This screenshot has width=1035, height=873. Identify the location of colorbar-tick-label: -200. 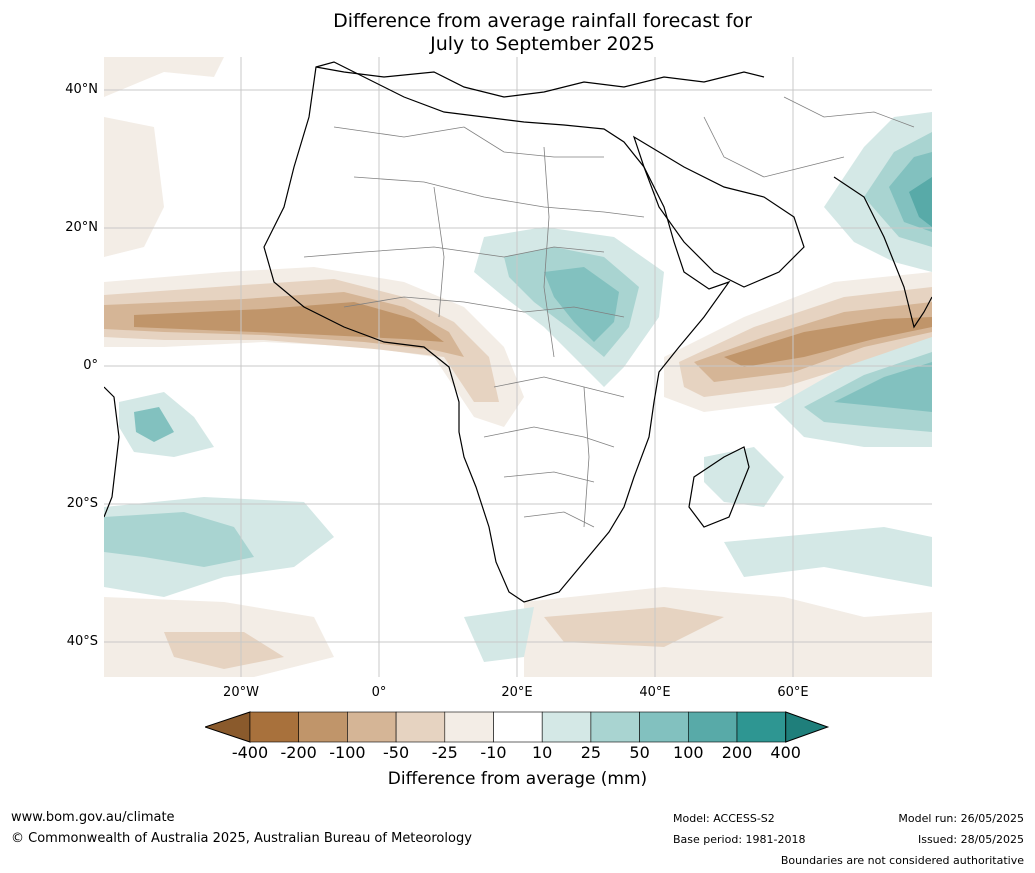
(298, 752).